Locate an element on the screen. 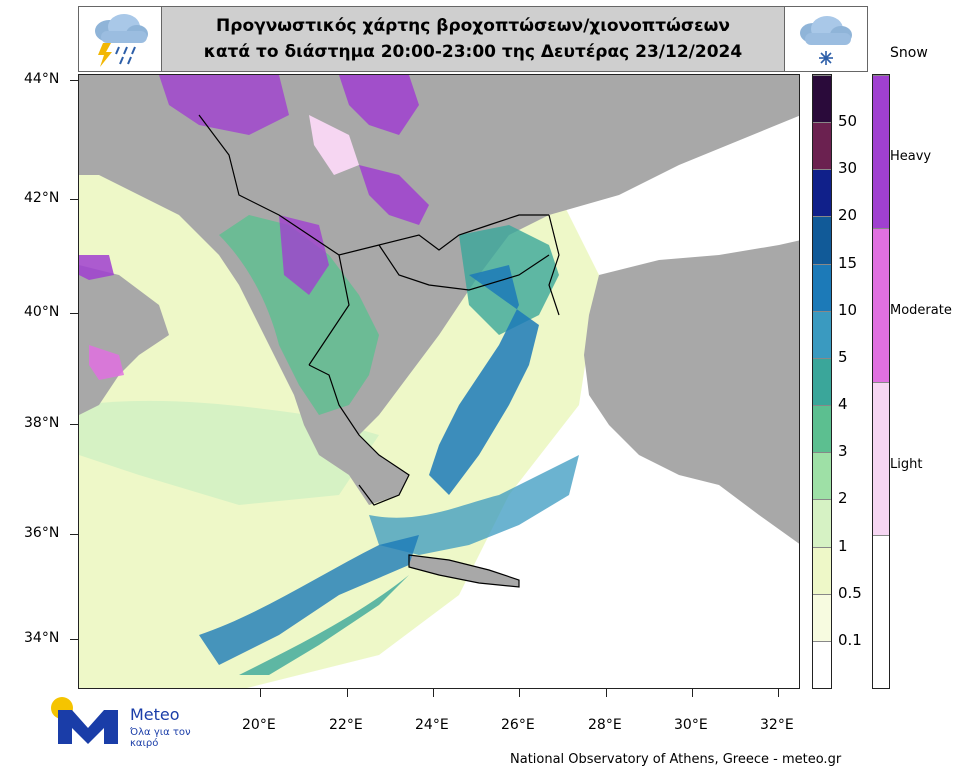 The width and height of the screenshot is (960, 777). colorbar-label: 0.1 is located at coordinates (850, 639).